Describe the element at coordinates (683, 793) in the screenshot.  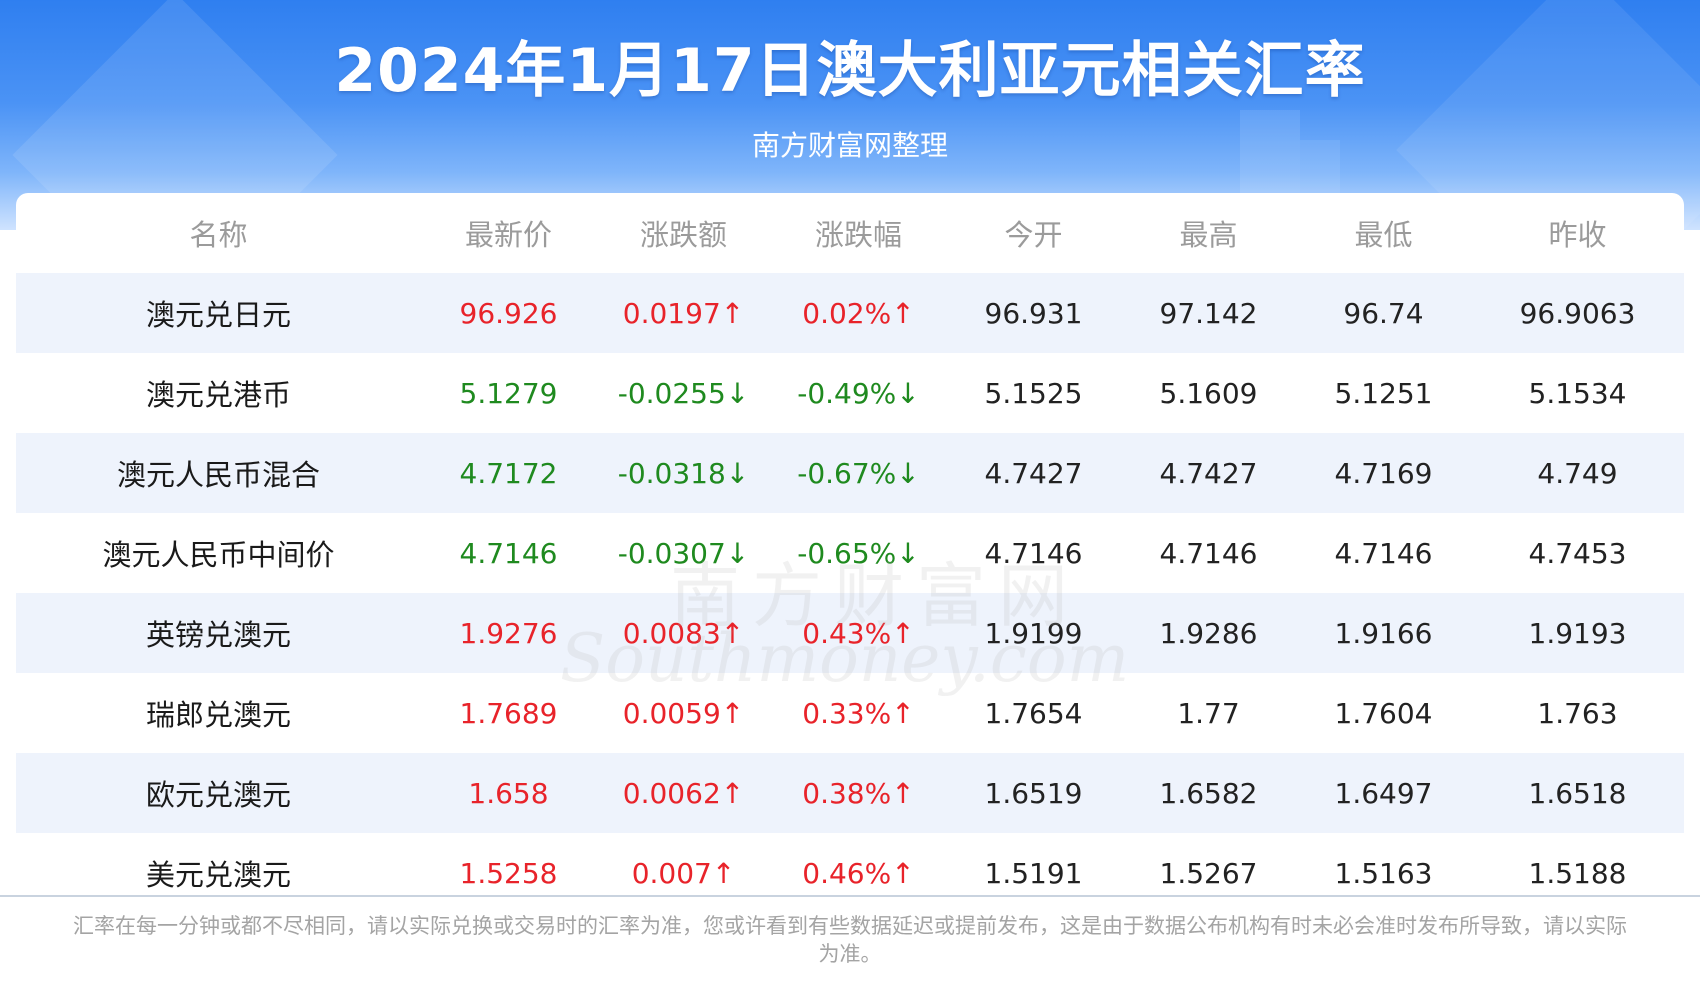
I see `cell-change: 0.0062↑` at that location.